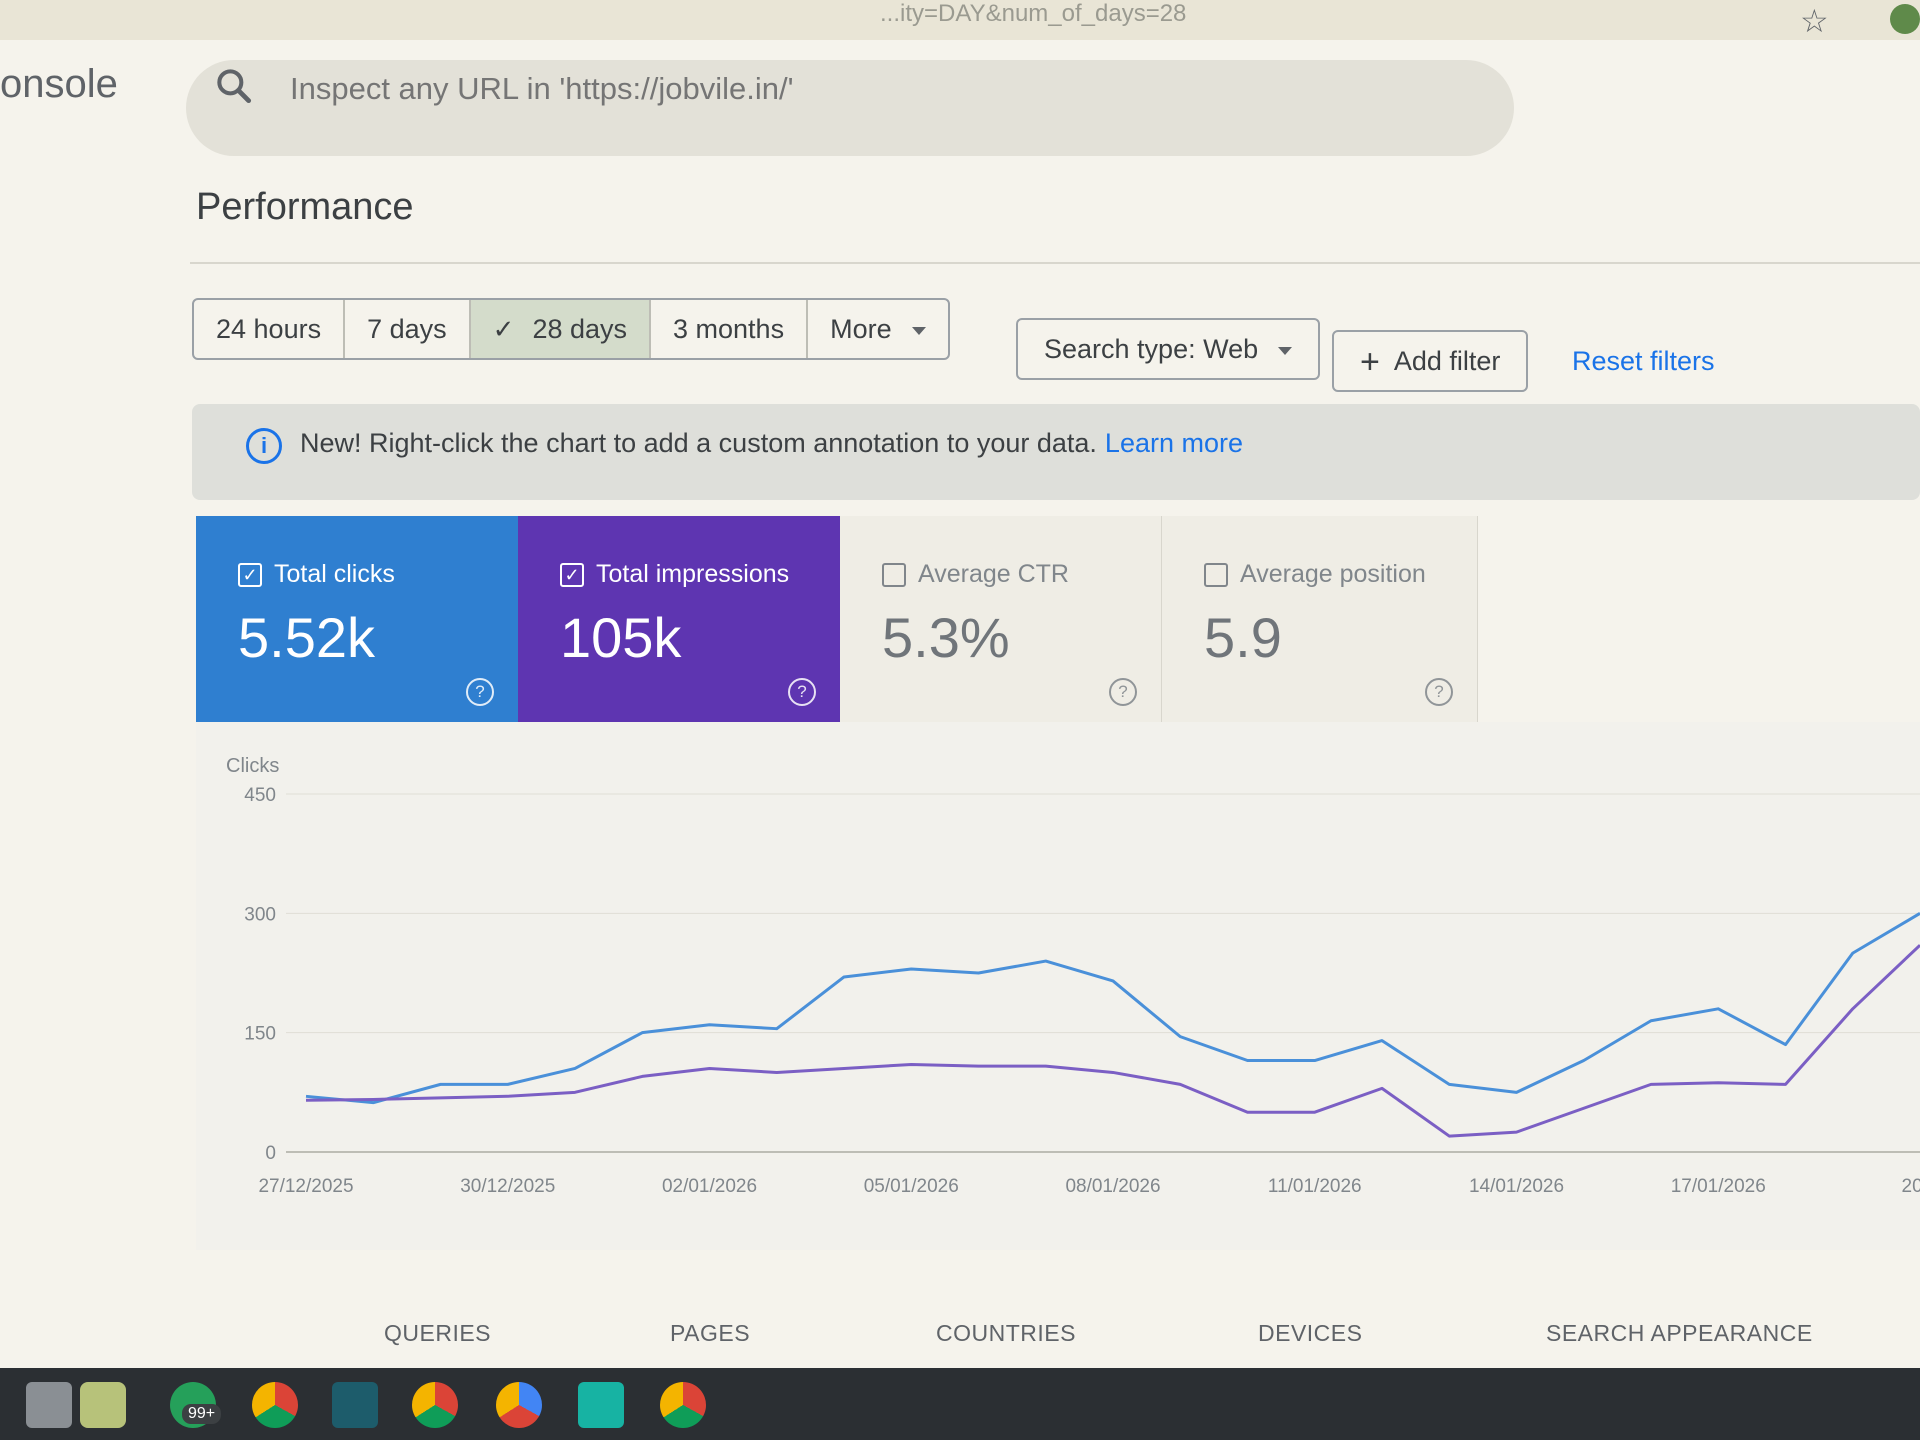 This screenshot has width=1920, height=1440. What do you see at coordinates (264, 446) in the screenshot?
I see `info-icon: i` at bounding box center [264, 446].